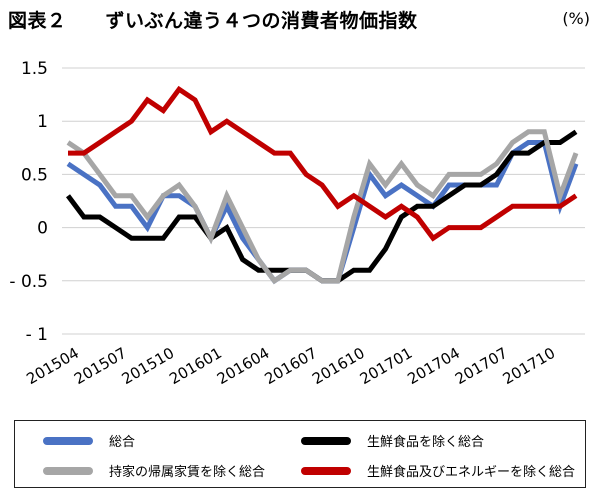 The height and width of the screenshot is (499, 600). What do you see at coordinates (37, 335) in the screenshot?
I see `y-tick-label: - 1` at bounding box center [37, 335].